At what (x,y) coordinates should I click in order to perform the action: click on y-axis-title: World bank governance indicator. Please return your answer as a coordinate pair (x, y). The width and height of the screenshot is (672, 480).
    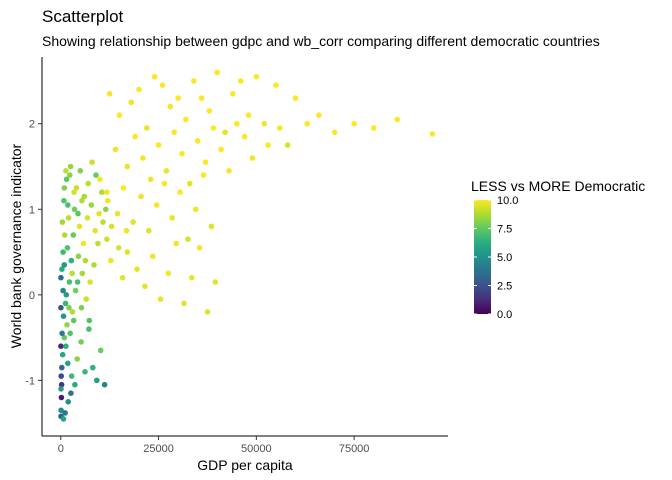
    Looking at the image, I should click on (16, 245).